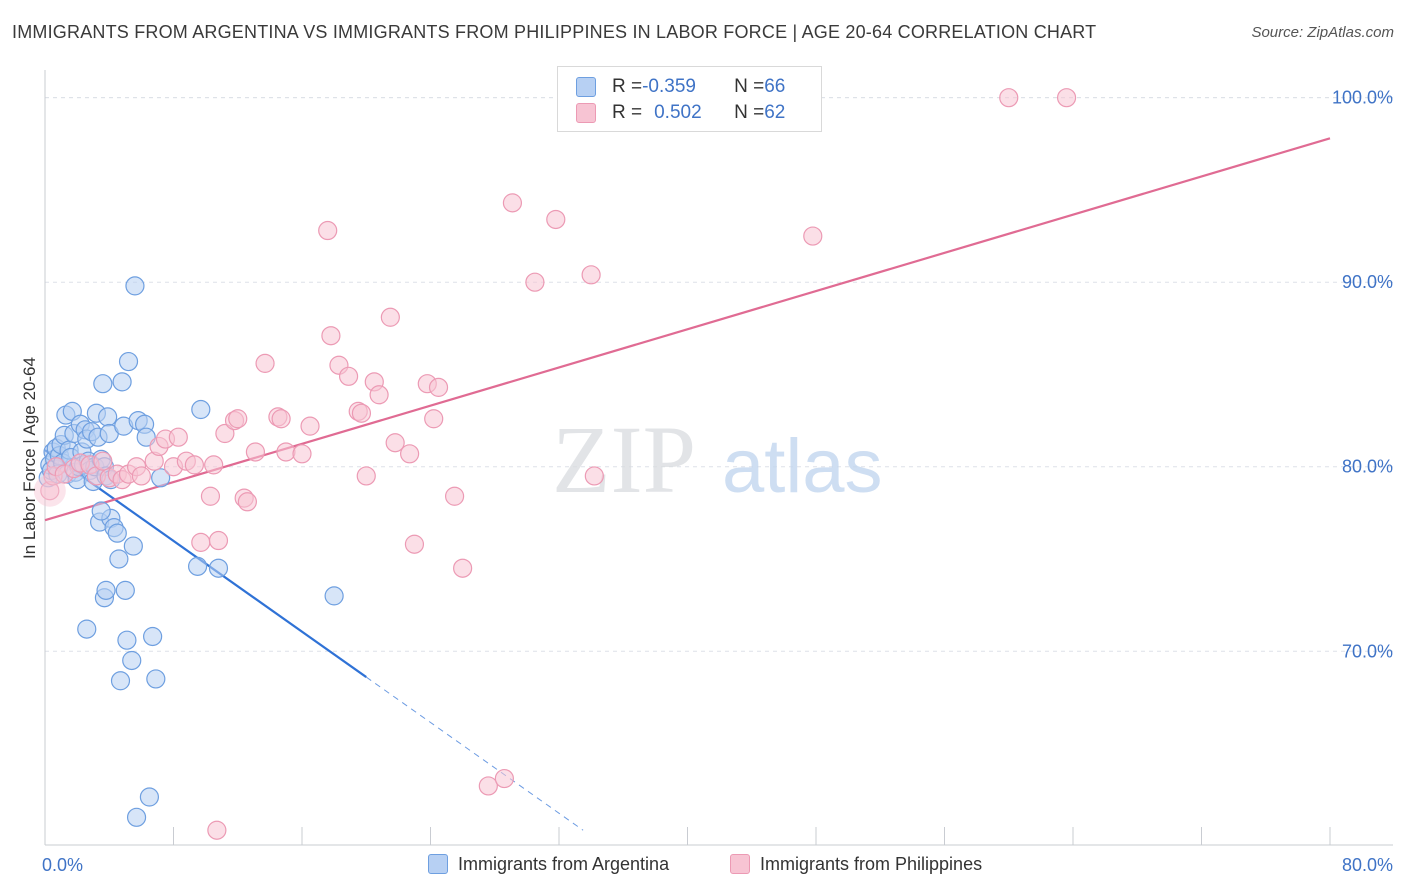 This screenshot has width=1406, height=892. What do you see at coordinates (775, 86) in the screenshot?
I see `legend-n-value: 66` at bounding box center [775, 86].